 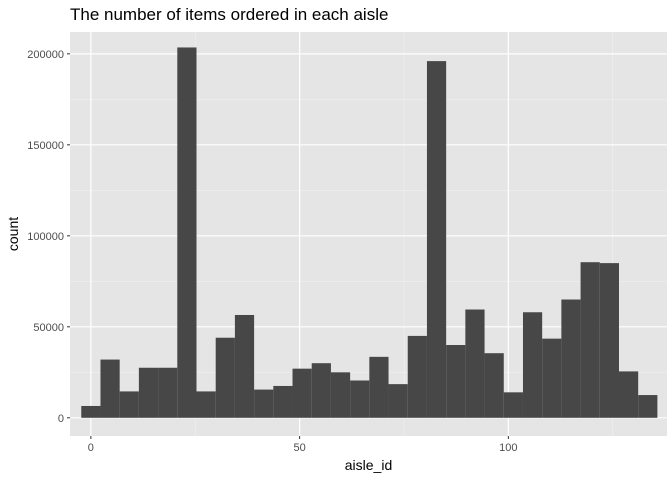 I want to click on x-tick-label: 0, so click(x=91, y=448).